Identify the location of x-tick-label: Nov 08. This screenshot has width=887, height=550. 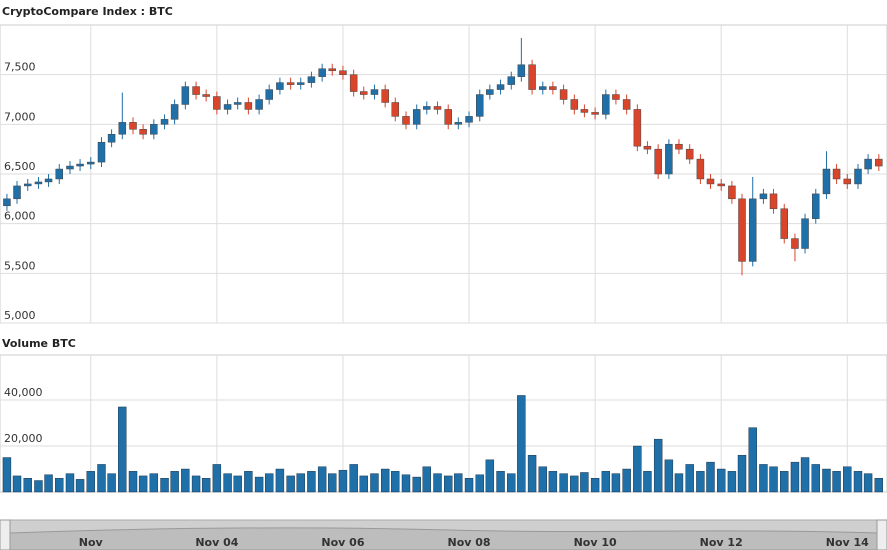
(468, 542).